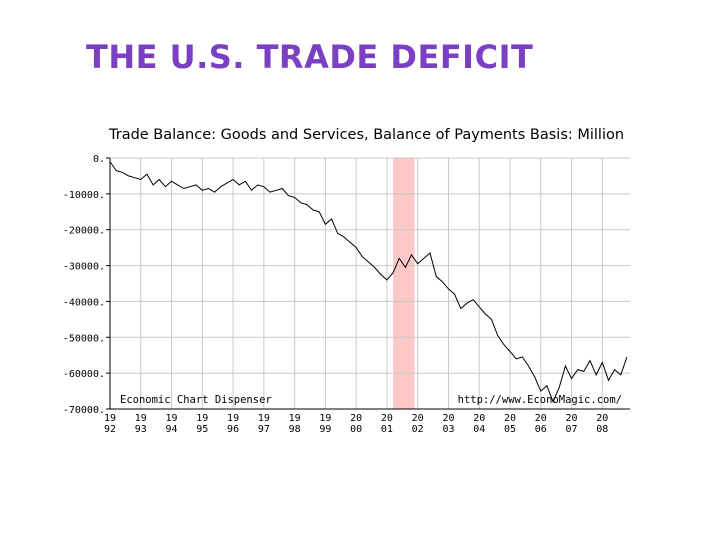  I want to click on x-tick-label-bottom: 08, so click(602, 429).